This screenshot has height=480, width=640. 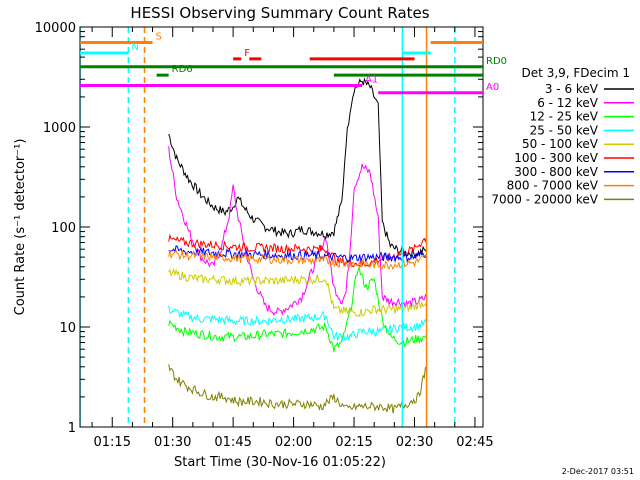 I want to click on flag-label-rd6: RD6, so click(x=182, y=69).